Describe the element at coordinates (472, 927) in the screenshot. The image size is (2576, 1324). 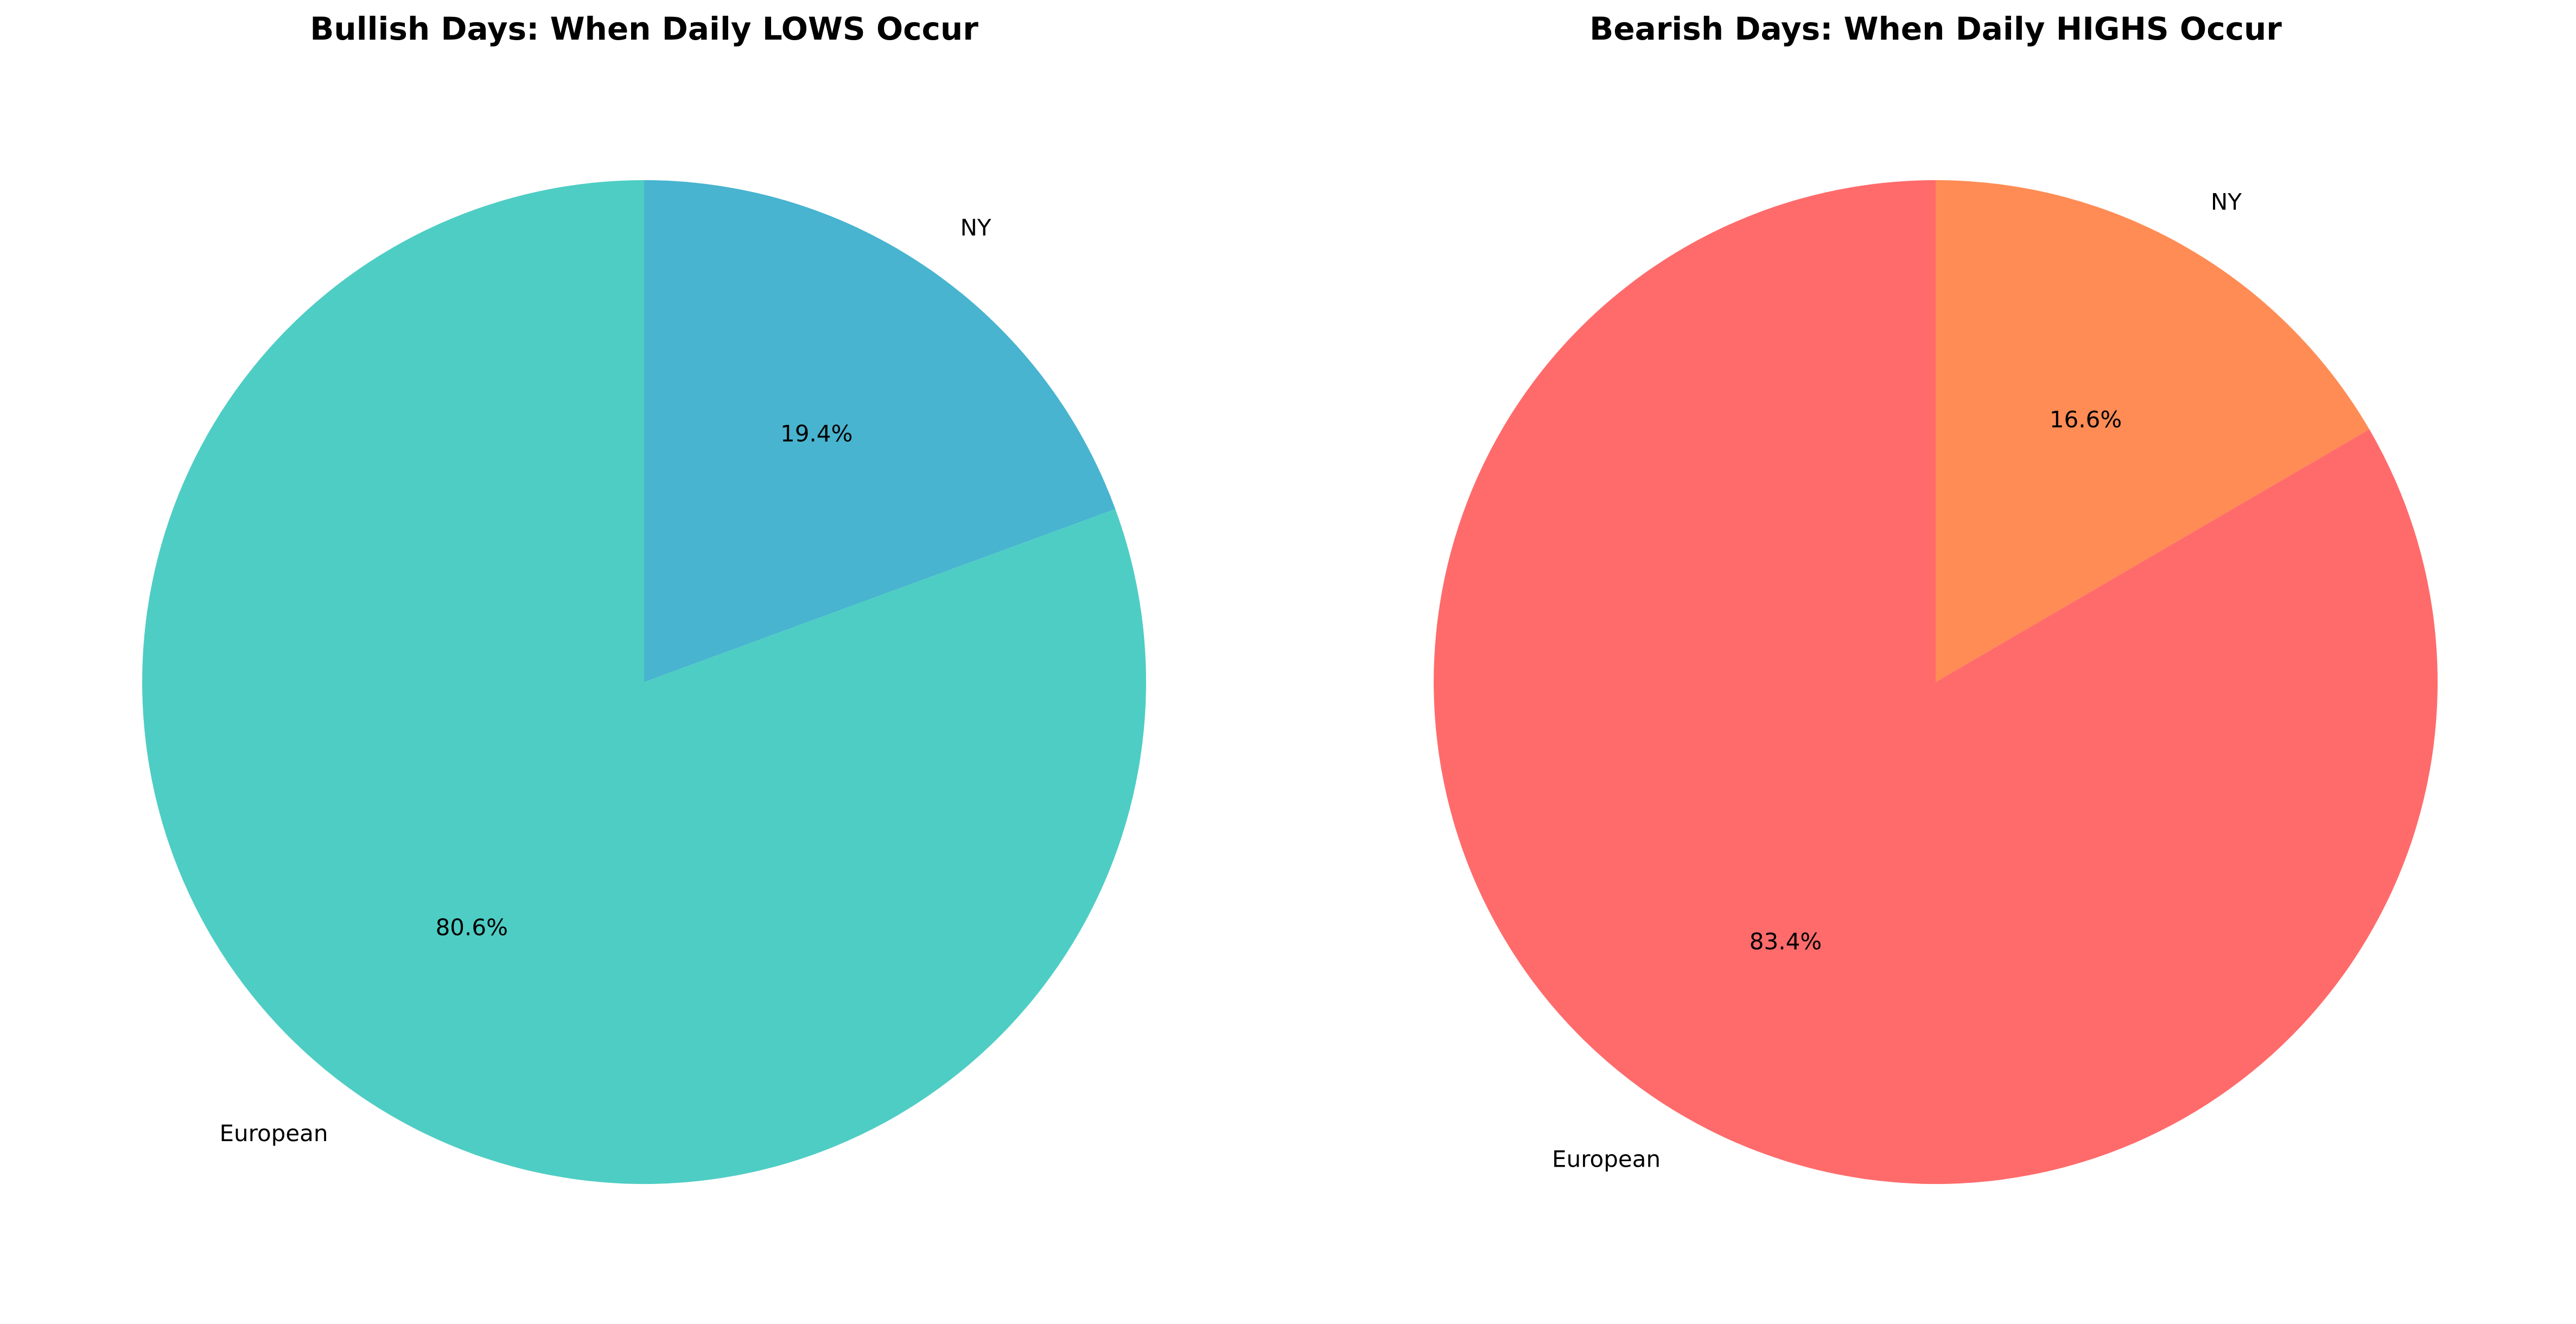
I see `slice-percent-label: 80.6%` at that location.